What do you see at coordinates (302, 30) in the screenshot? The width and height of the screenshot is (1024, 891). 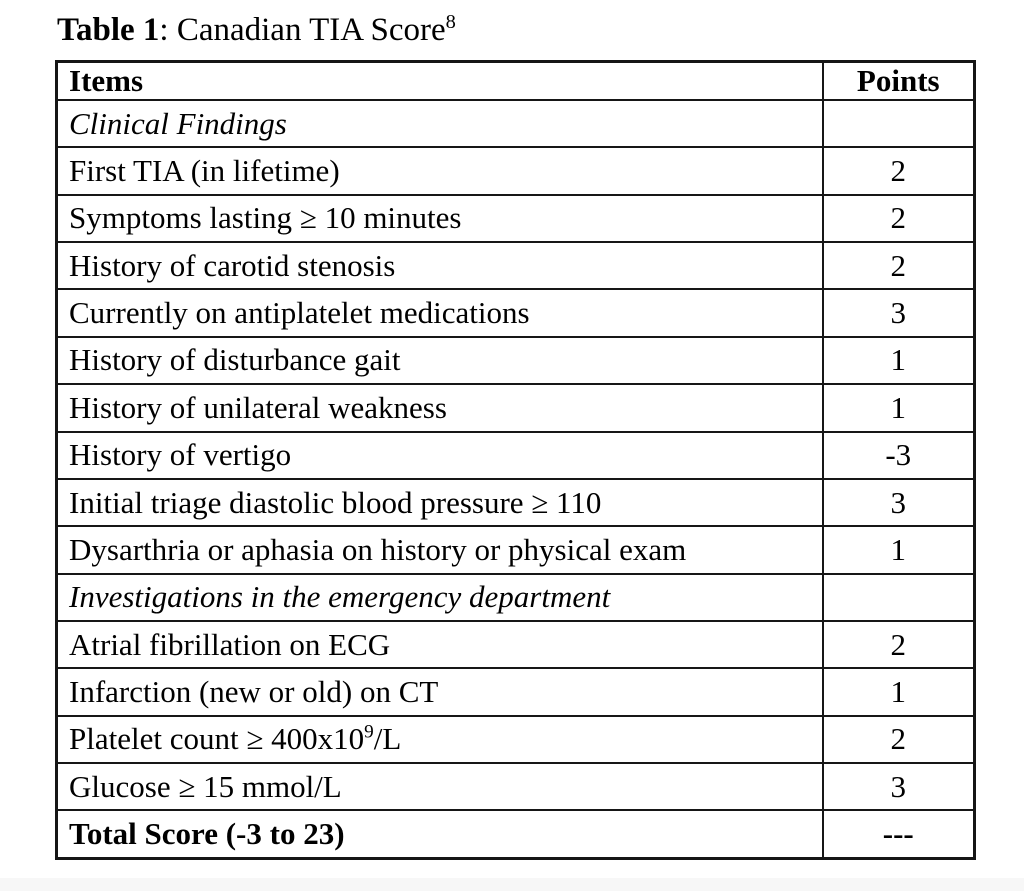 I see `table-caption-text: : Canadian TIA Score` at bounding box center [302, 30].